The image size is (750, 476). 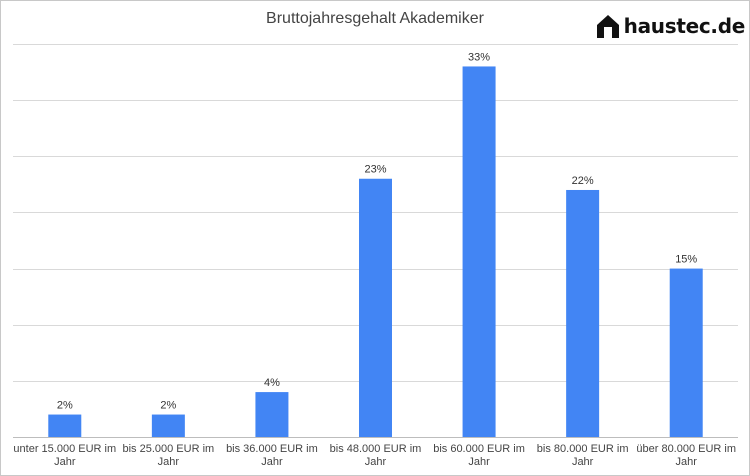 I want to click on x-tick-label: bis 48.000 EUR im, so click(x=376, y=449).